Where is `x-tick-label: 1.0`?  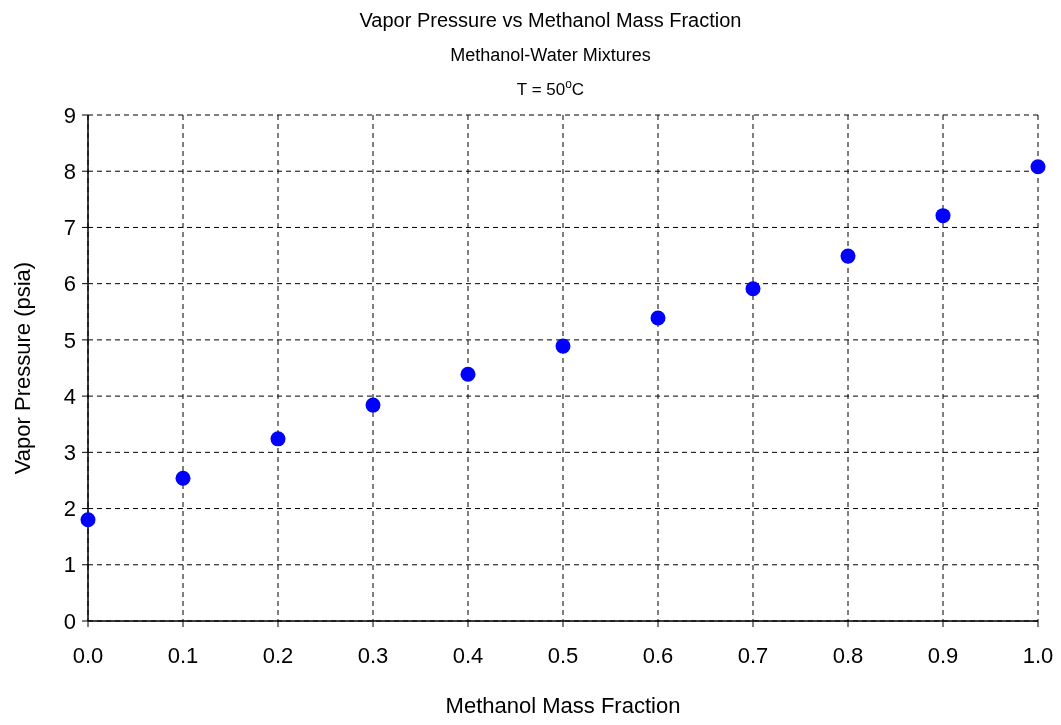
x-tick-label: 1.0 is located at coordinates (1038, 655).